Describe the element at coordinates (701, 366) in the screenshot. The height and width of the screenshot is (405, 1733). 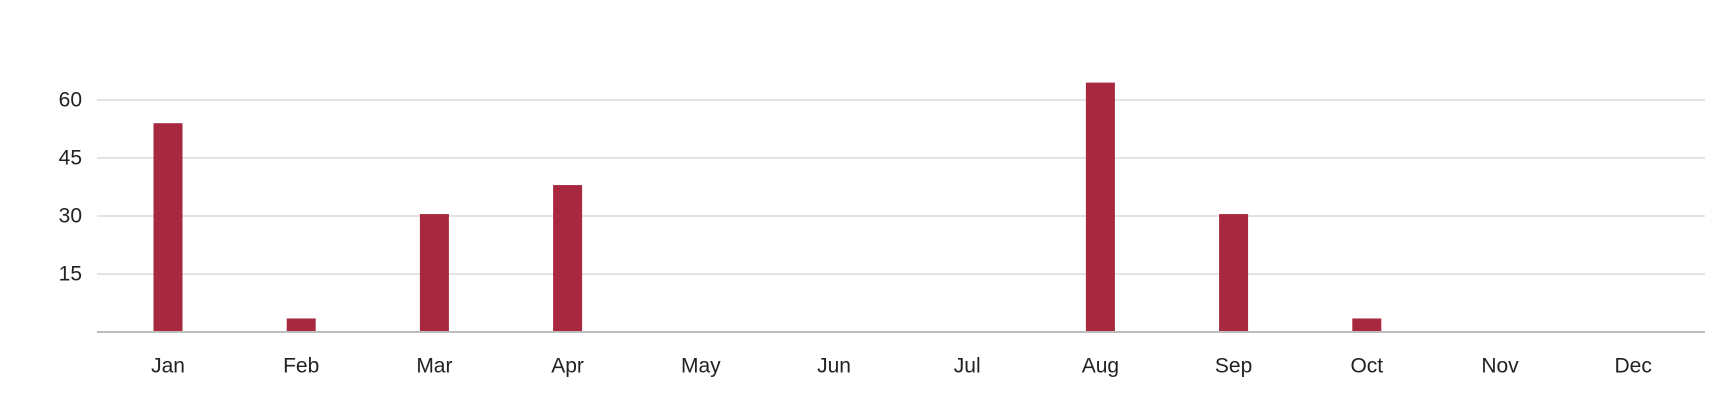
I see `x-tick-label: May` at that location.